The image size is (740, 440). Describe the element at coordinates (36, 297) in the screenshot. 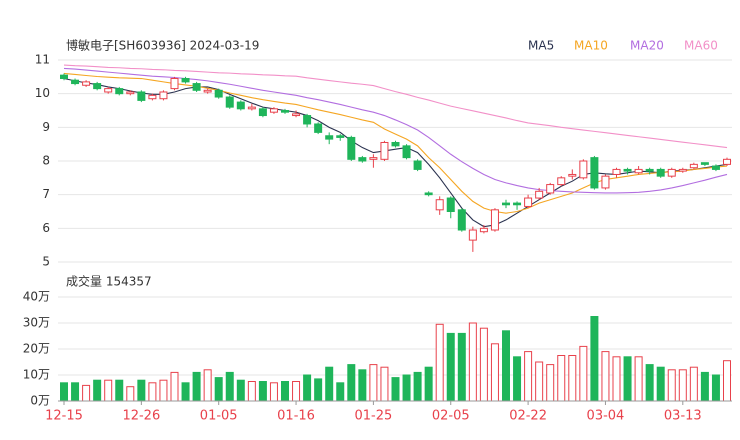

I see `y-tick-label: 40万` at that location.